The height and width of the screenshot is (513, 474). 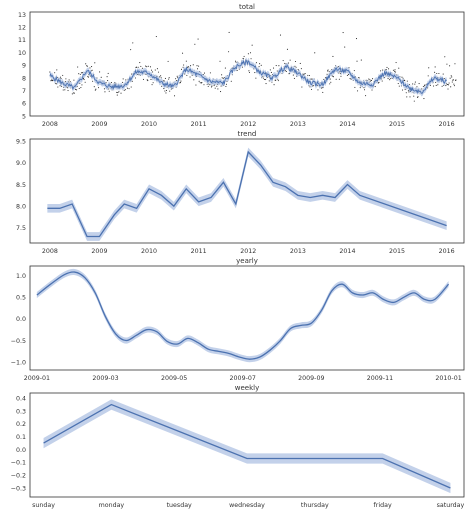 What do you see at coordinates (248, 77) in the screenshot?
I see `forecast-line` at bounding box center [248, 77].